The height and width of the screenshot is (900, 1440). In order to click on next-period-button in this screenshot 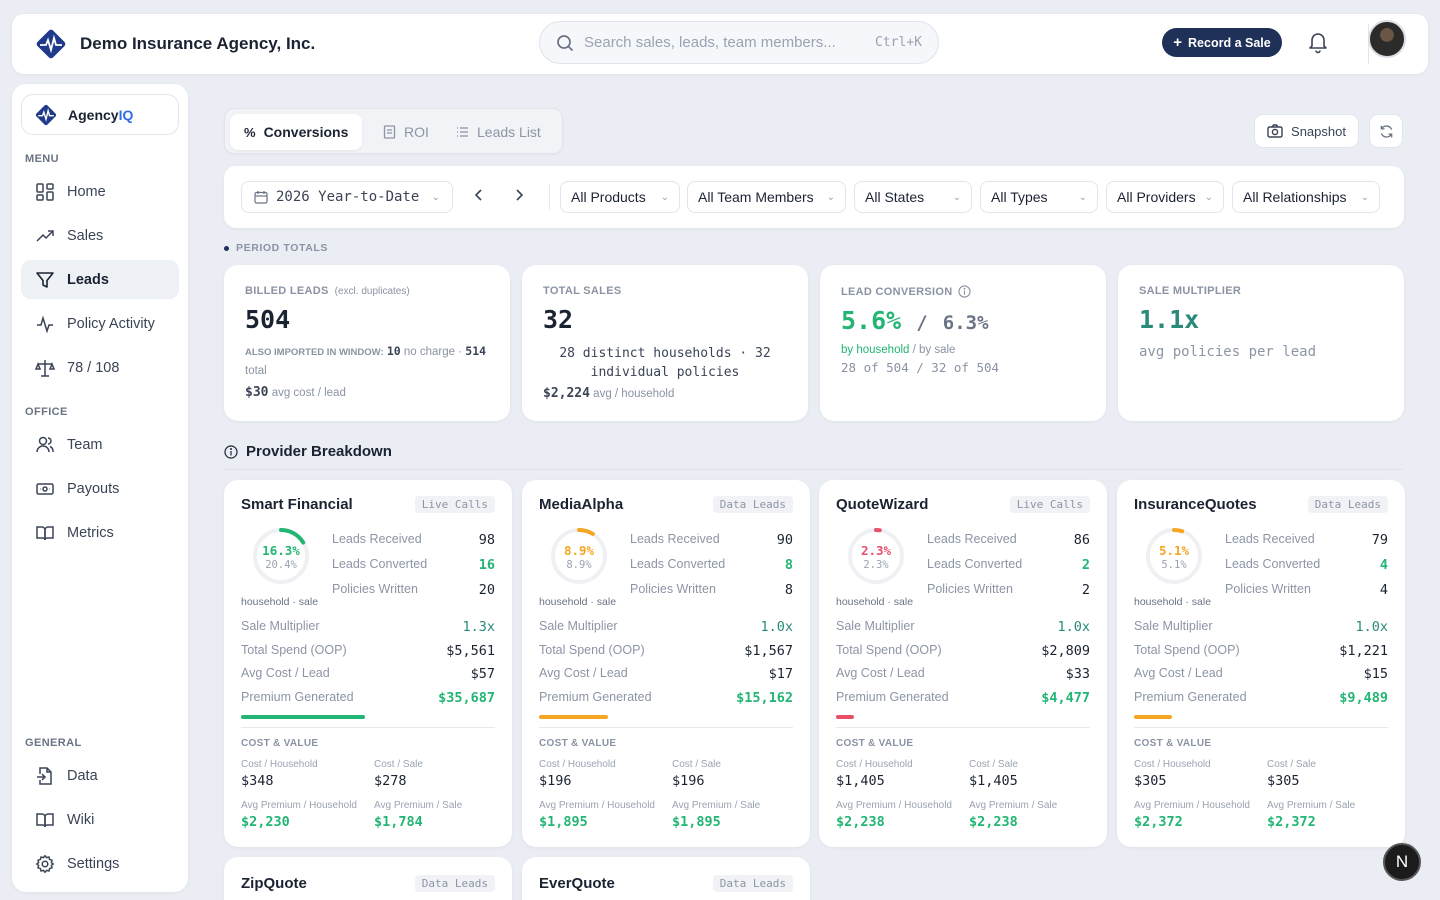, I will do `click(519, 197)`.